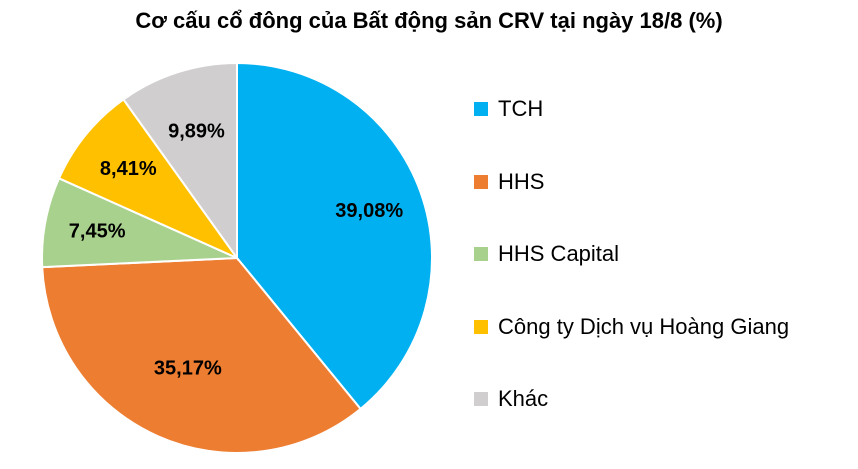 This screenshot has height=469, width=858. I want to click on data-label: 9,89%, so click(196, 132).